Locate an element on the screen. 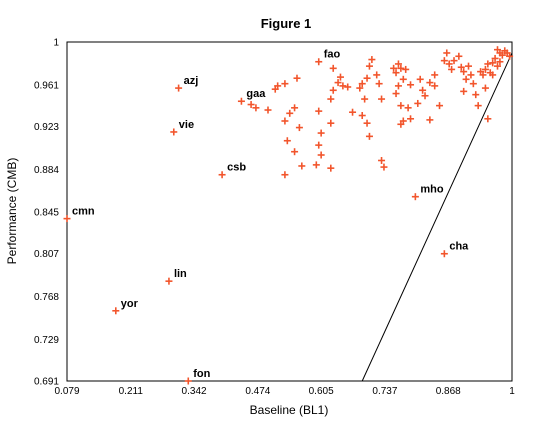  x-tick-label: 0.342 is located at coordinates (194, 391).